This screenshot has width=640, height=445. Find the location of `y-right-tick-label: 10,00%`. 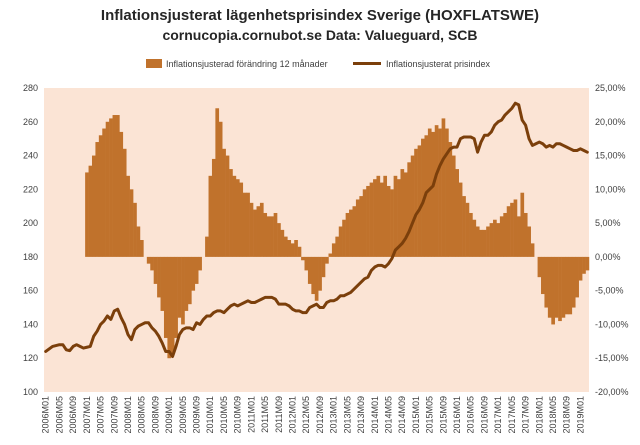

y-right-tick-label: 10,00% is located at coordinates (610, 189).